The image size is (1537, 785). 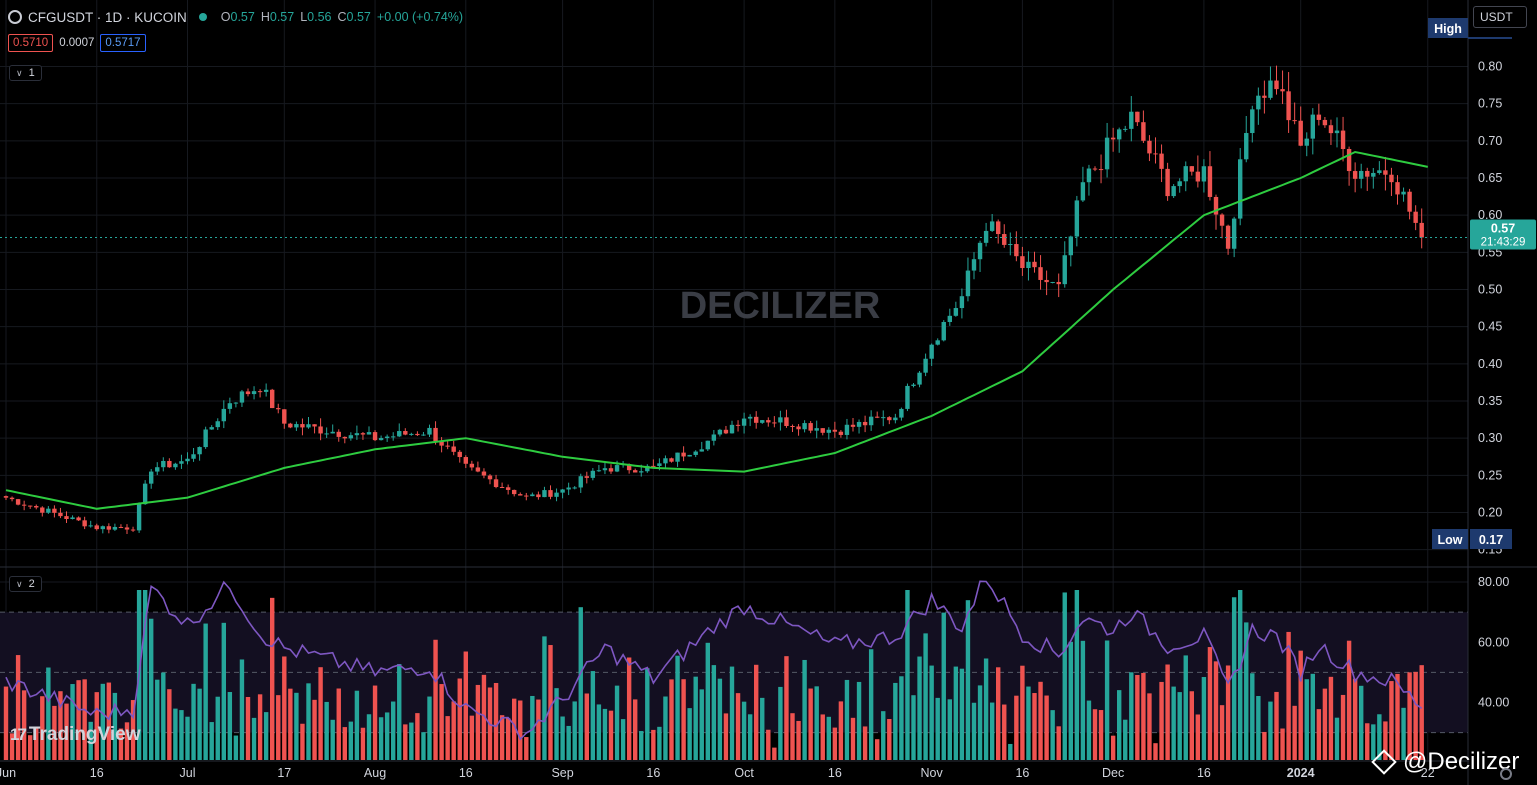 I want to click on buy-button: 0.5717, so click(x=123, y=43).